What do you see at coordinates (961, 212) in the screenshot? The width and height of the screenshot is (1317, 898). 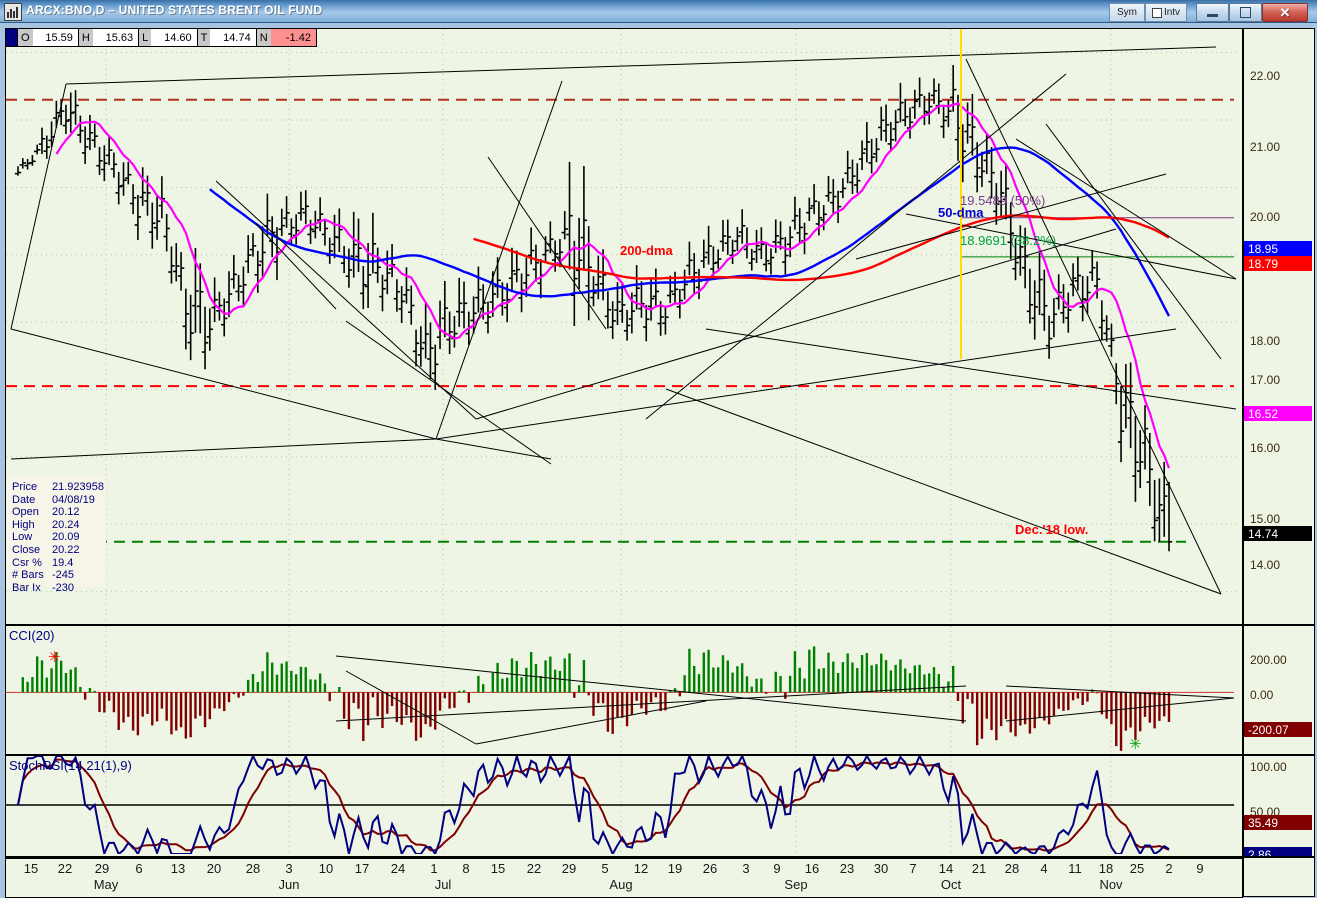 I see `annotation-50dma: 50-dma` at bounding box center [961, 212].